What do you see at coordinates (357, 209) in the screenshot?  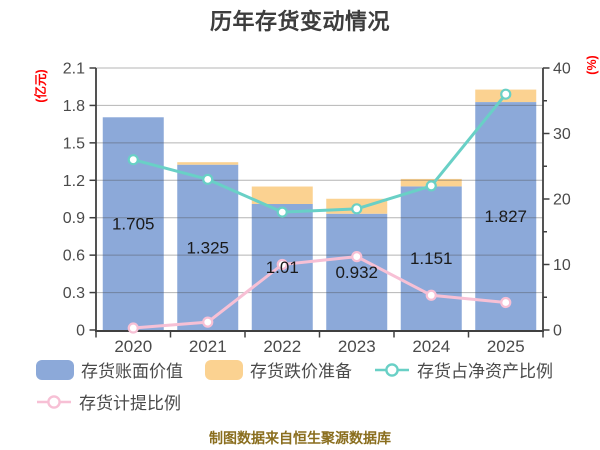 I see `net-asset-ratio-point-2023` at bounding box center [357, 209].